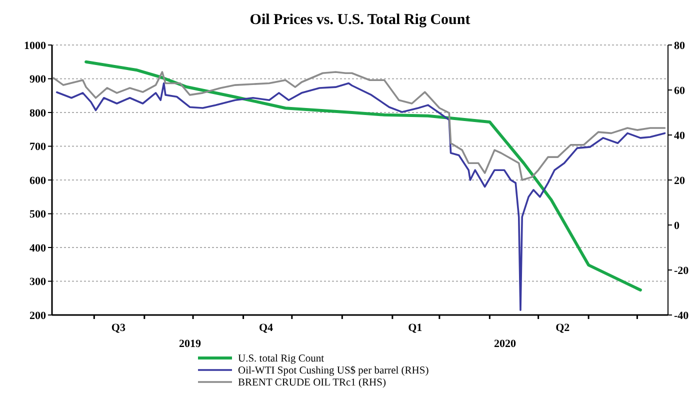 The width and height of the screenshot is (699, 412). What do you see at coordinates (682, 316) in the screenshot?
I see `y2-tick-label: -40` at bounding box center [682, 316].